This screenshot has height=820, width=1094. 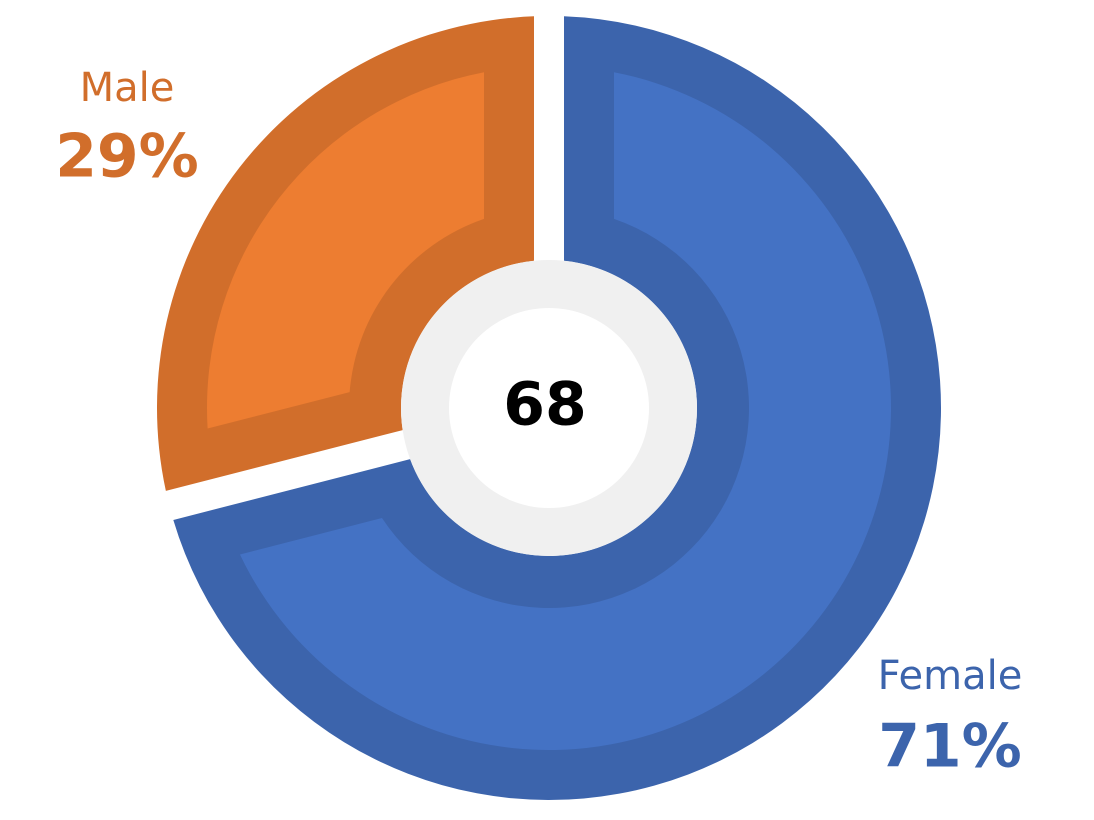 I want to click on category-label: Male, so click(x=127, y=88).